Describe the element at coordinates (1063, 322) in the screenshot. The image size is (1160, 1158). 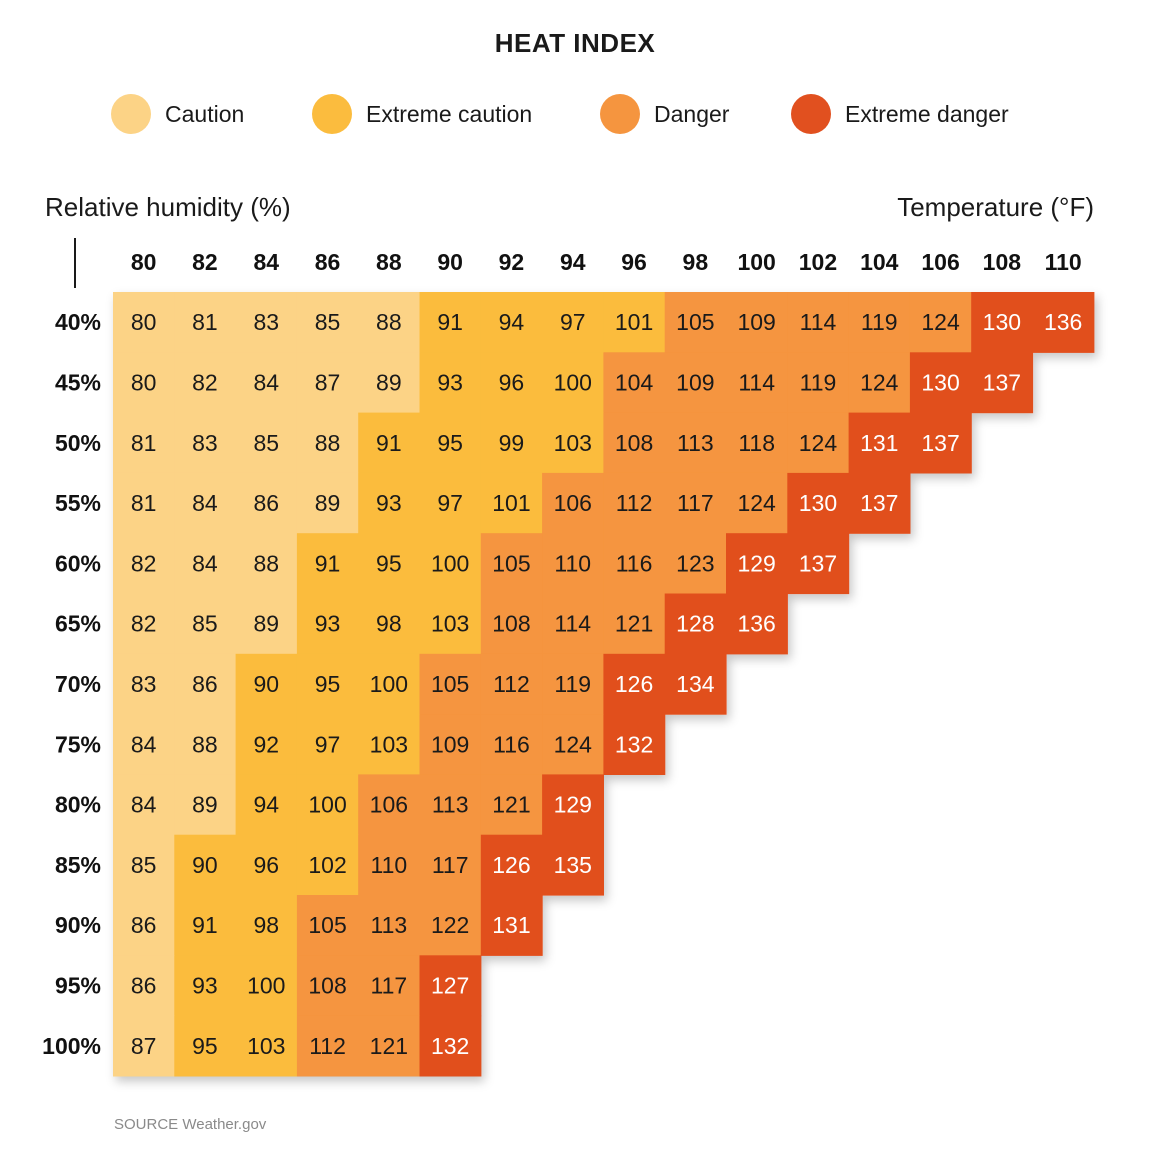
I see `heat-cell-value: 136` at that location.